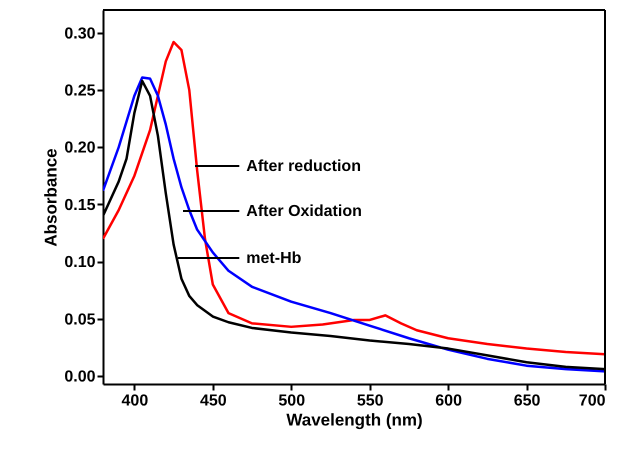 This screenshot has height=452, width=622. Describe the element at coordinates (80, 377) in the screenshot. I see `y-tick-label: 0.00` at that location.